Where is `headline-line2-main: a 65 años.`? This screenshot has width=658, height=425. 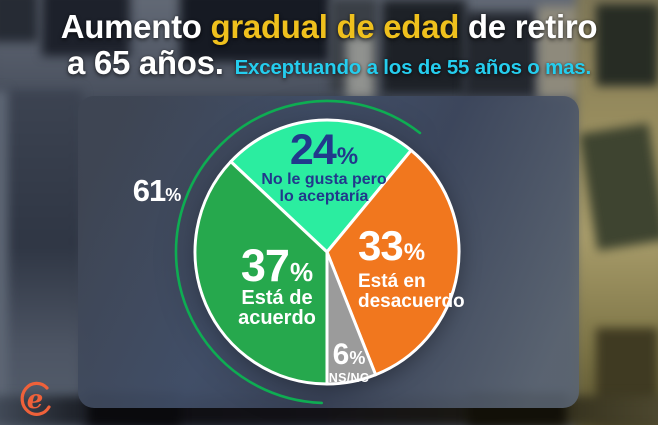
headline-line2-main: a 65 años. is located at coordinates (145, 62).